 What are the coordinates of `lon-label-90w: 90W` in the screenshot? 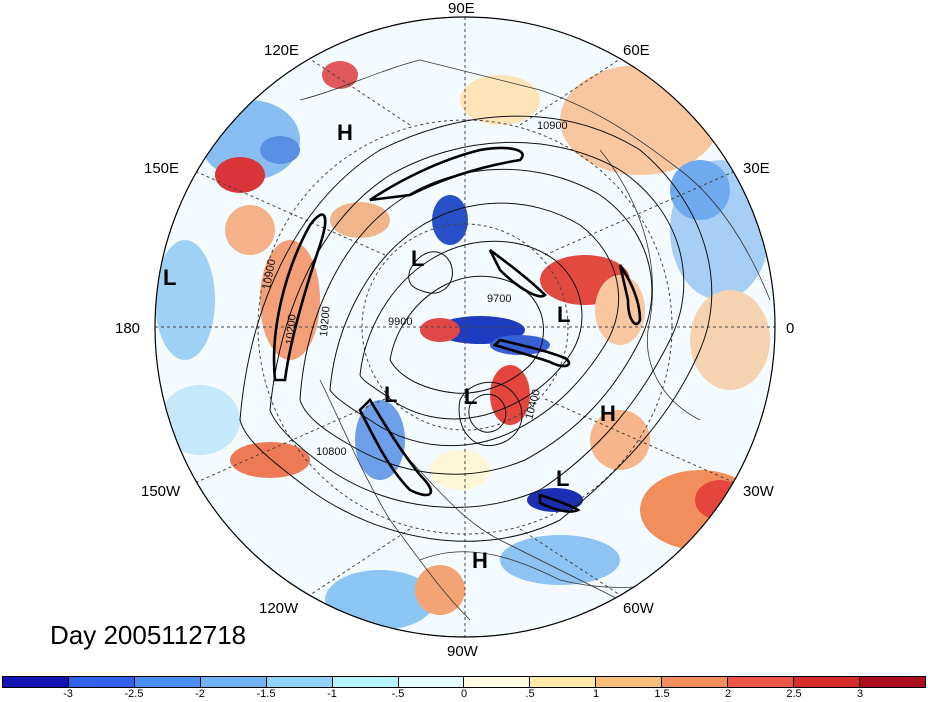 It's located at (463, 651).